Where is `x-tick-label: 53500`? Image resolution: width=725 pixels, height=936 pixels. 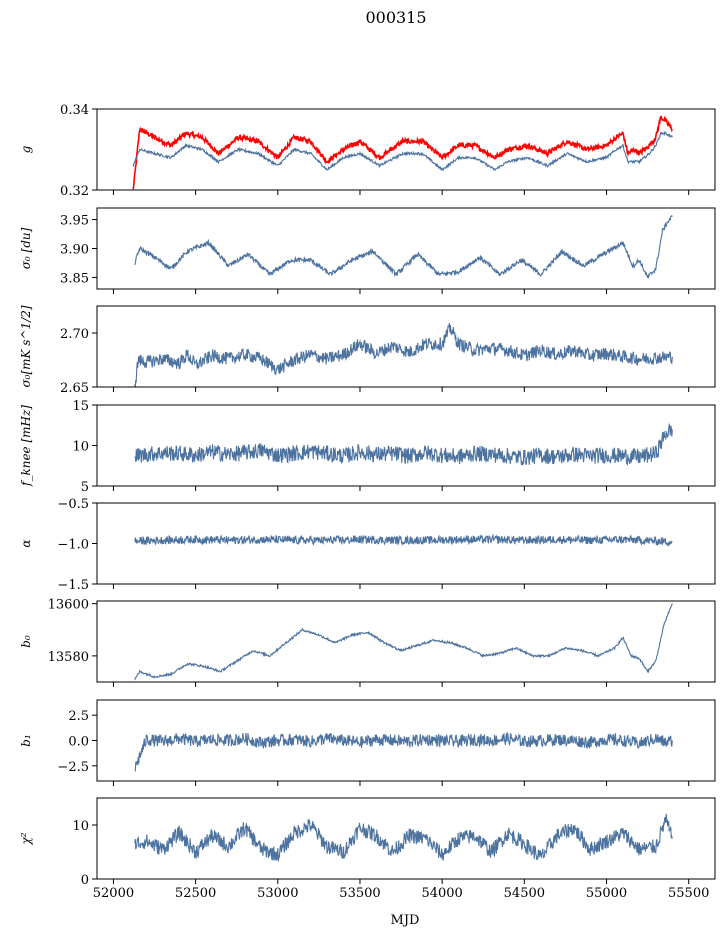 x-tick-label: 53500 is located at coordinates (359, 893).